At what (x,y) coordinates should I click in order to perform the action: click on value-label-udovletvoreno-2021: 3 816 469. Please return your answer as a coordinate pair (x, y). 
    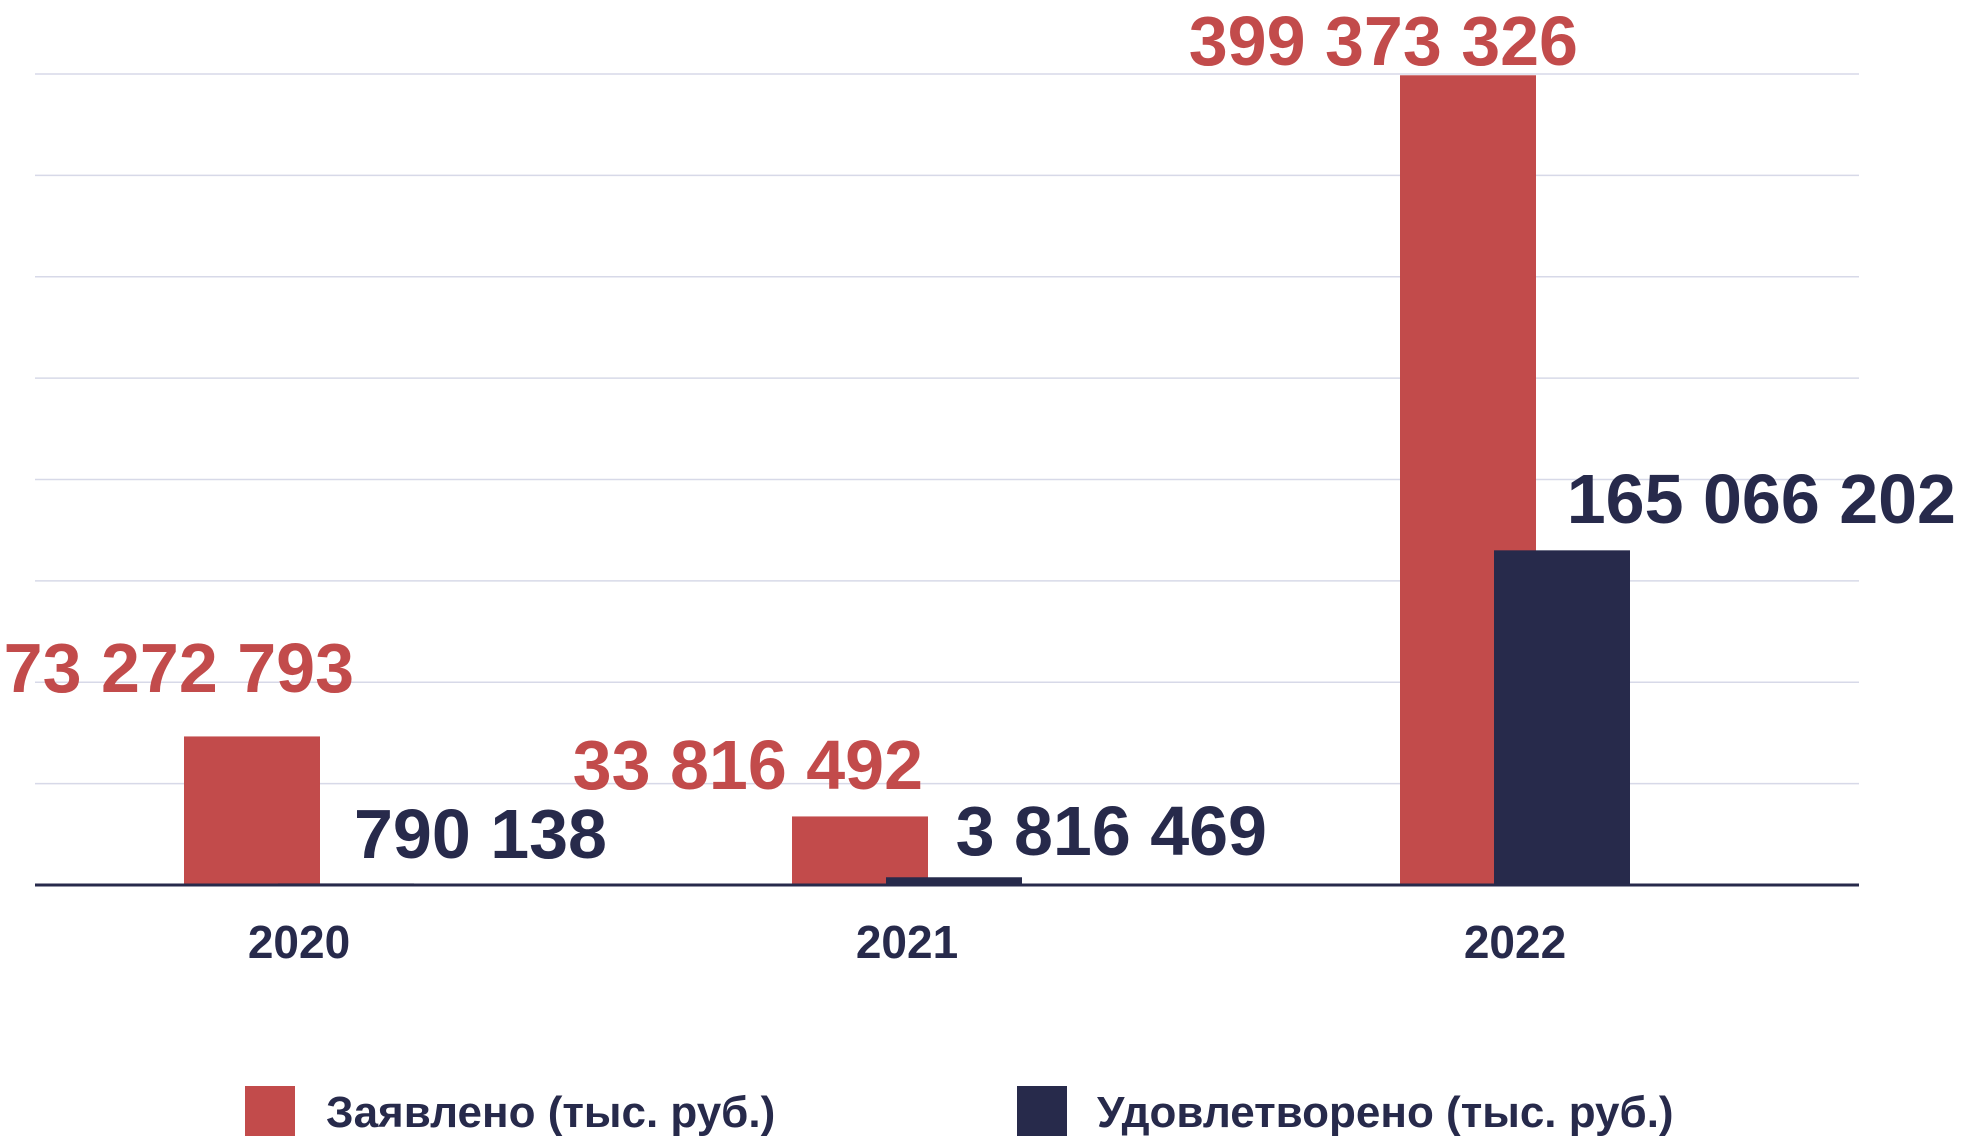
    Looking at the image, I should click on (1111, 831).